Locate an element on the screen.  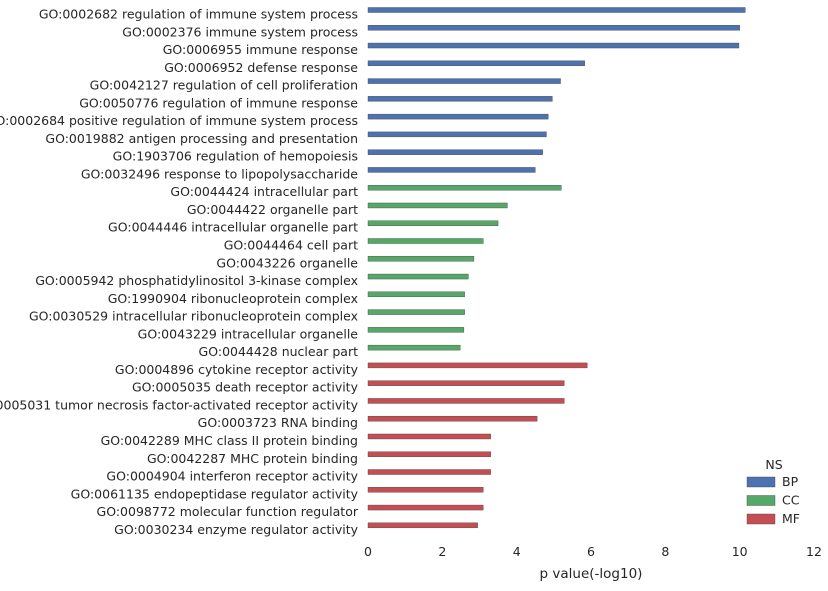
y-tick-label: GO:0043229 intracellular organelle is located at coordinates (248, 333).